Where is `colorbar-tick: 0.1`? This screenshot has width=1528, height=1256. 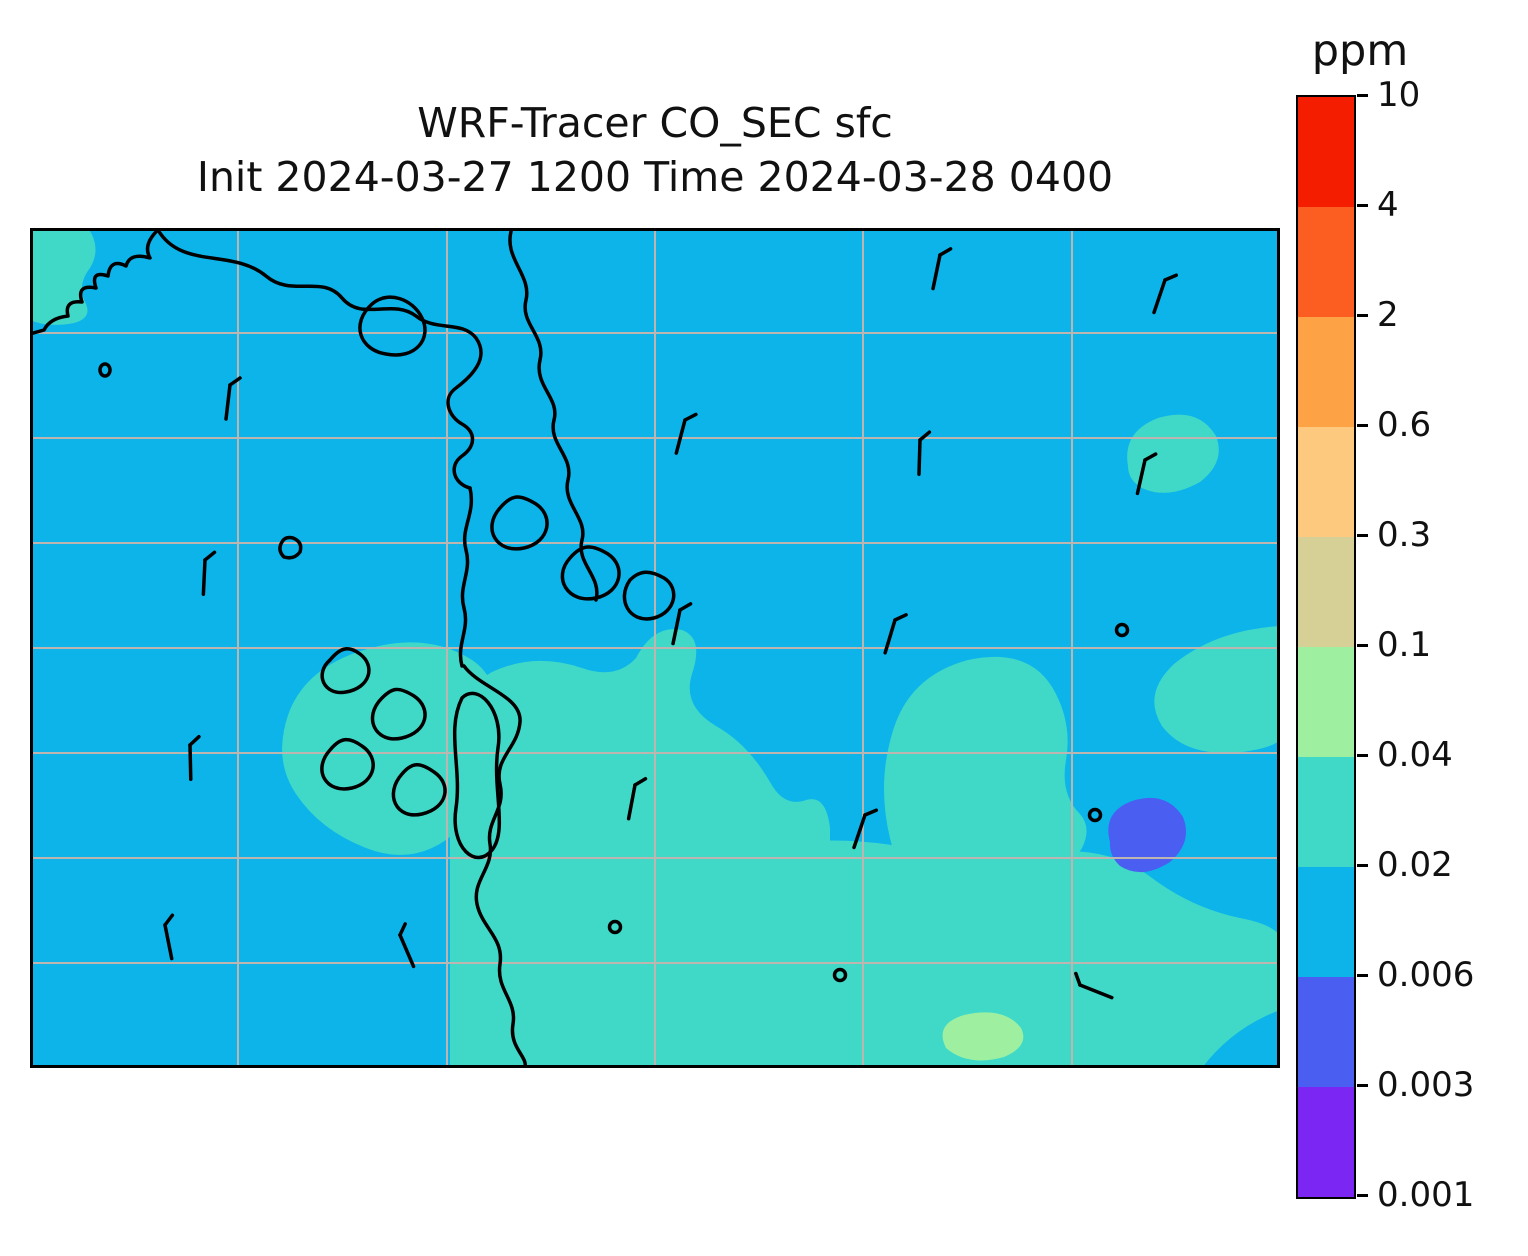 colorbar-tick: 0.1 is located at coordinates (1394, 645).